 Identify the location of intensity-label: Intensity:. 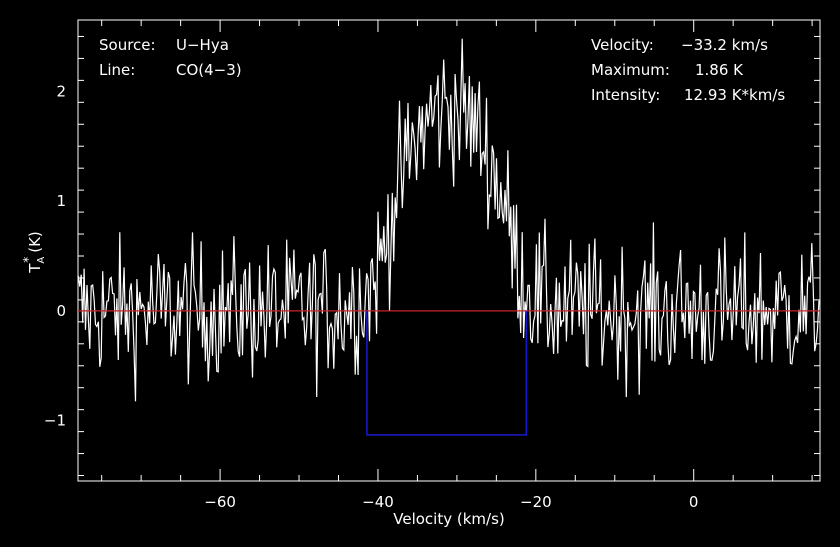
(625, 95).